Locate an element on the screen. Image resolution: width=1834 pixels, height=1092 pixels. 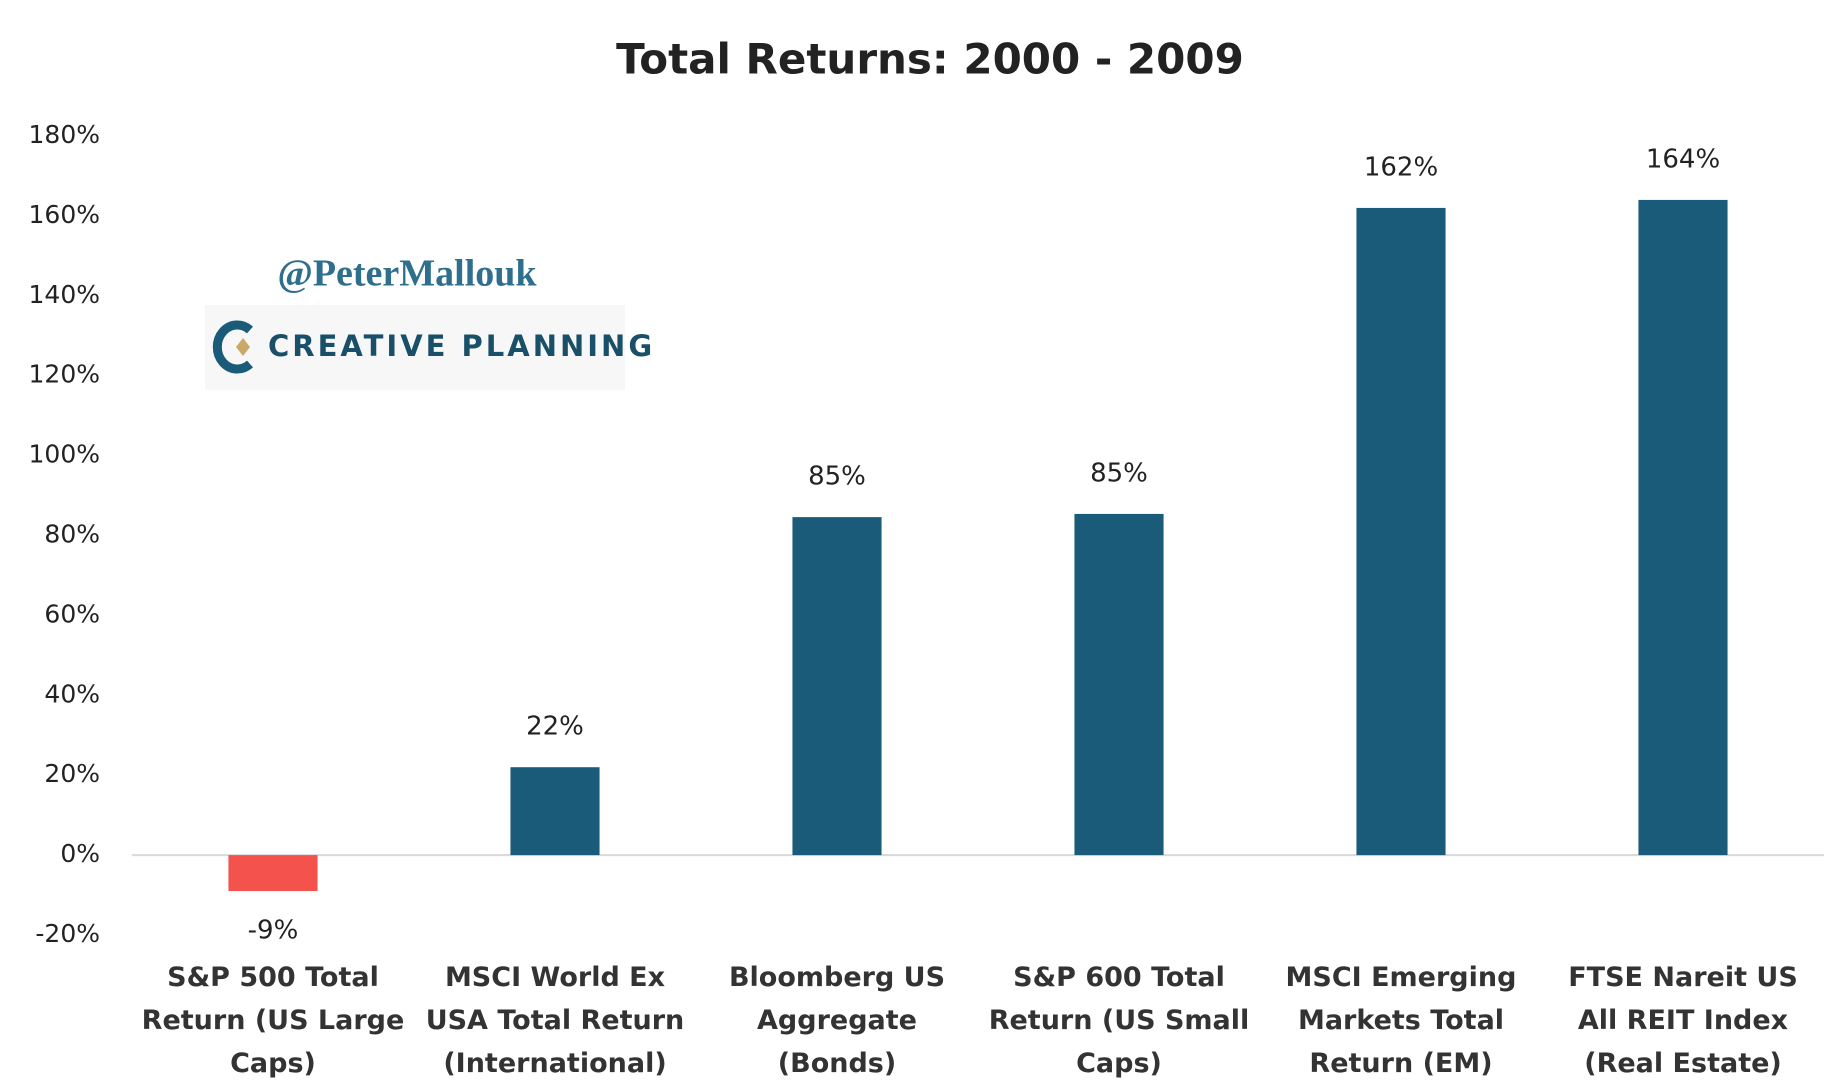
x-tick-label: S&P 500 Total Return (US Large Caps) is located at coordinates (273, 1020).